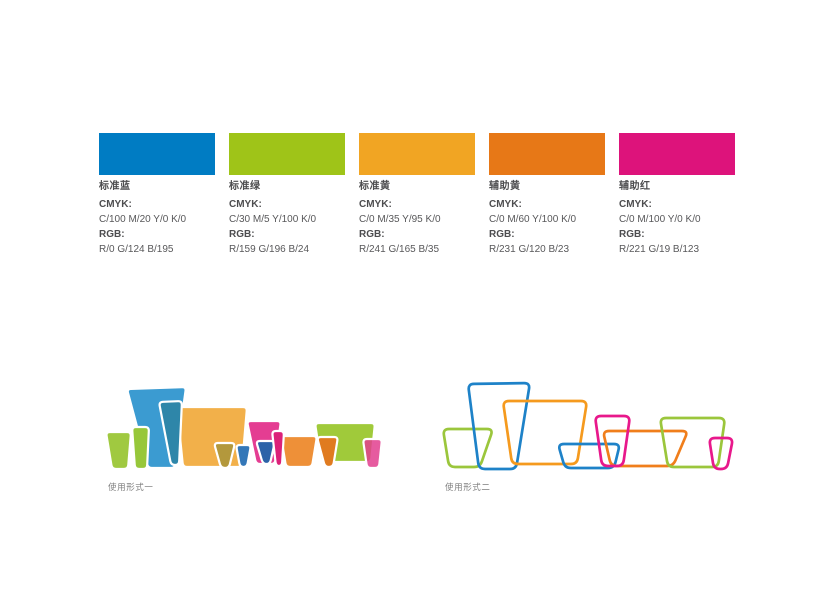  What do you see at coordinates (265, 452) in the screenshot?
I see `logo-shape-blue-wedge` at bounding box center [265, 452].